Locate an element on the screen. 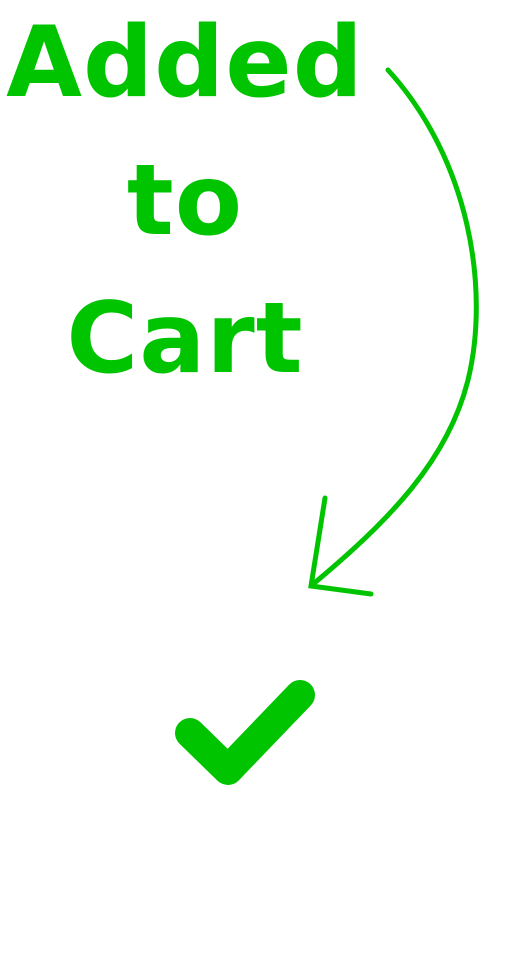  heading-line-to: to is located at coordinates (185, 201).